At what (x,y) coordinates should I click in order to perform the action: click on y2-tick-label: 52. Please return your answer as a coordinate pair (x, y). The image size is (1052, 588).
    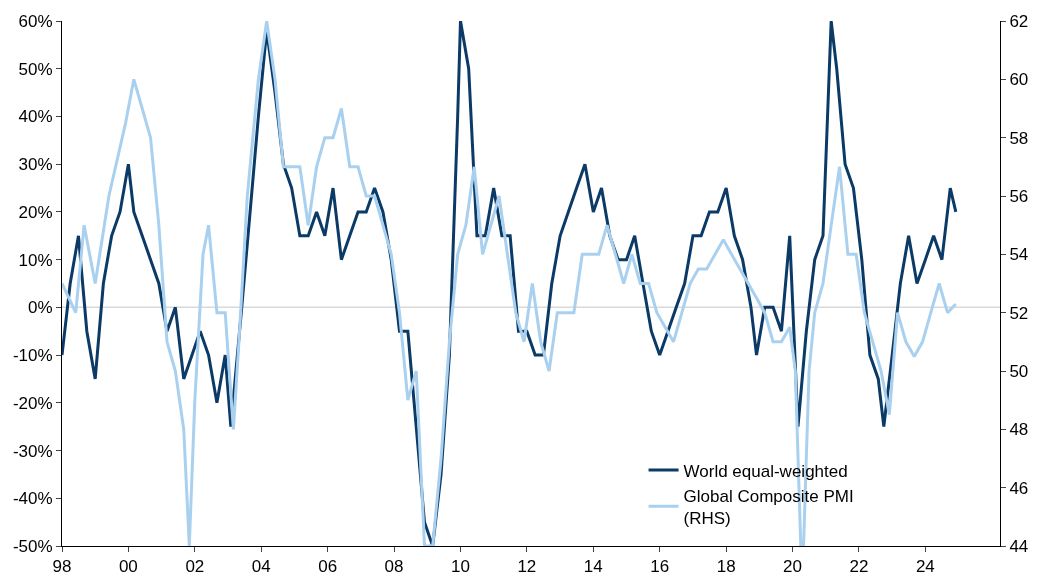
    Looking at the image, I should click on (1019, 313).